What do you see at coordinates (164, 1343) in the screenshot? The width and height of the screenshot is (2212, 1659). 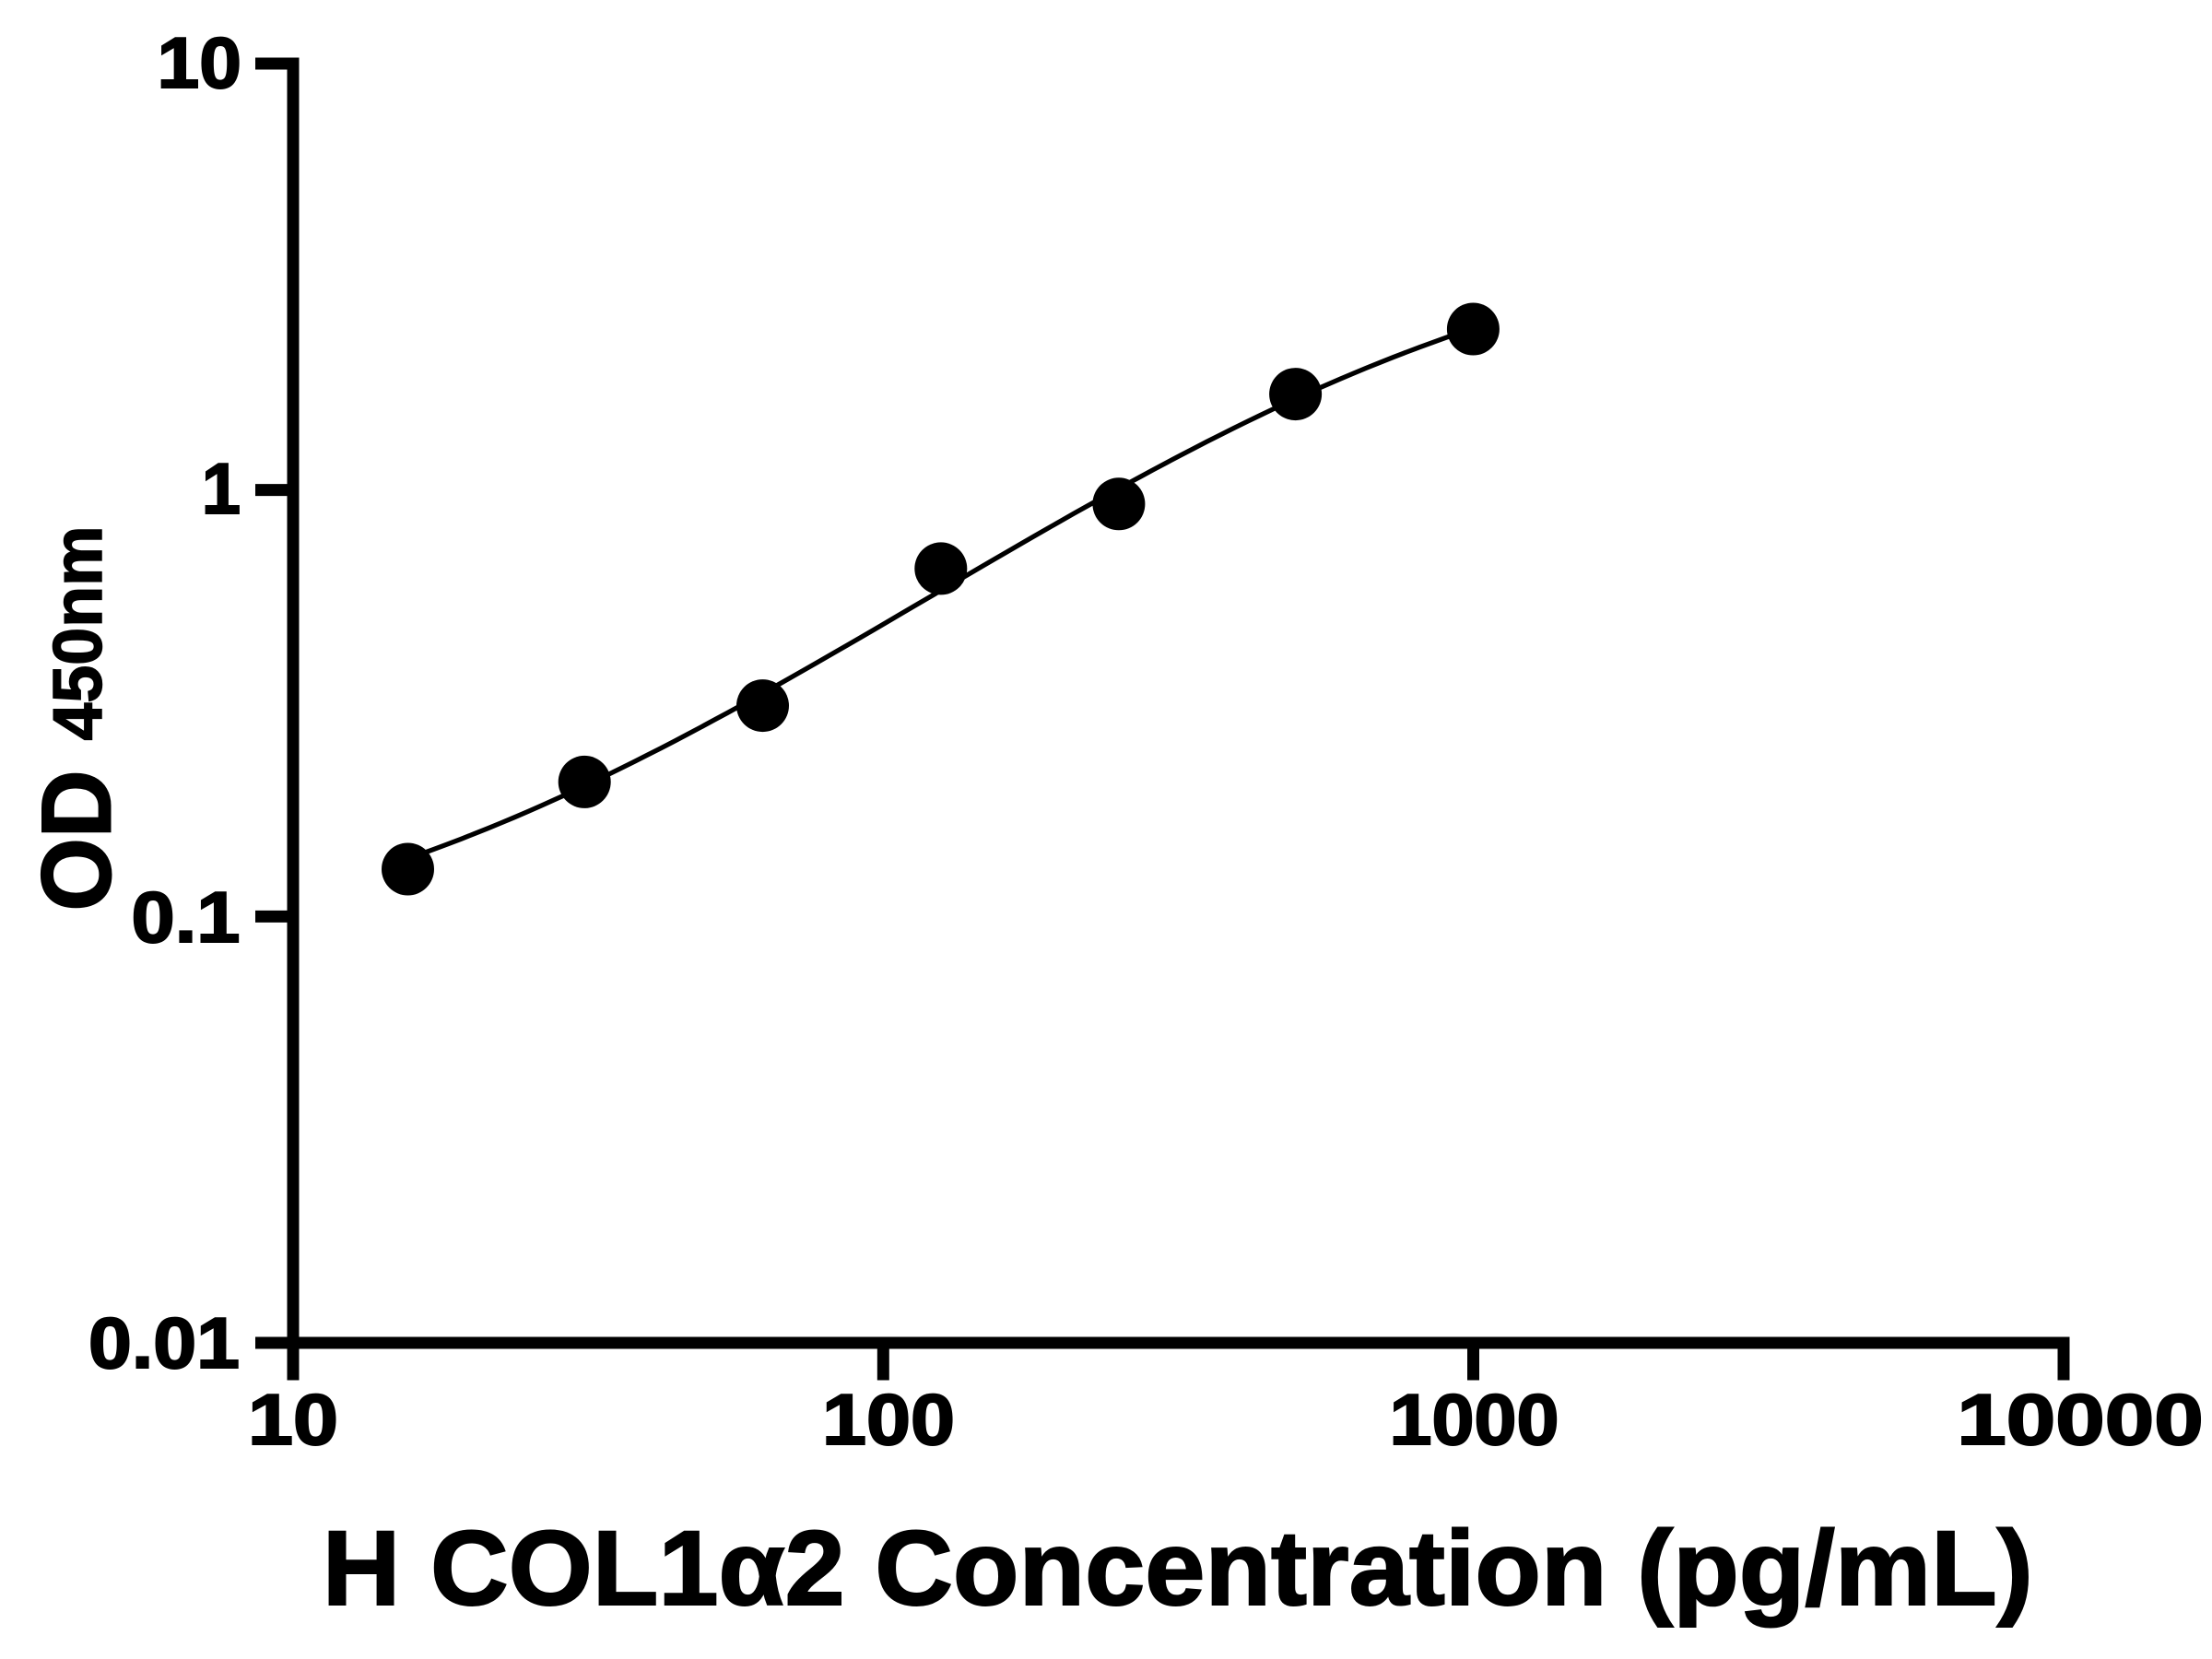 I see `svg-text: 0.01` at bounding box center [164, 1343].